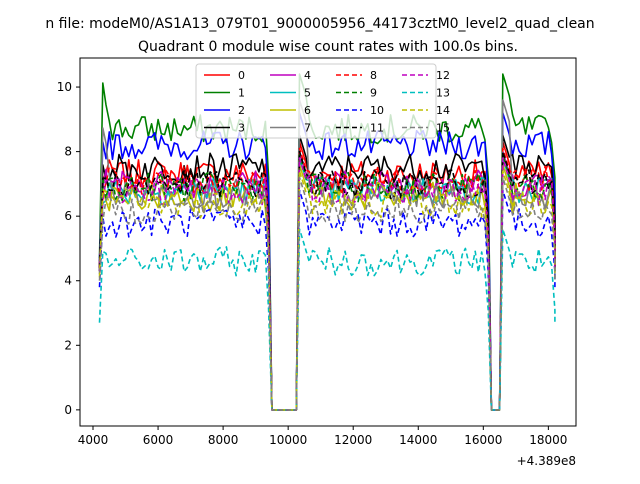  Describe the element at coordinates (64, 87) in the screenshot. I see `y-tick-label: 10` at that location.